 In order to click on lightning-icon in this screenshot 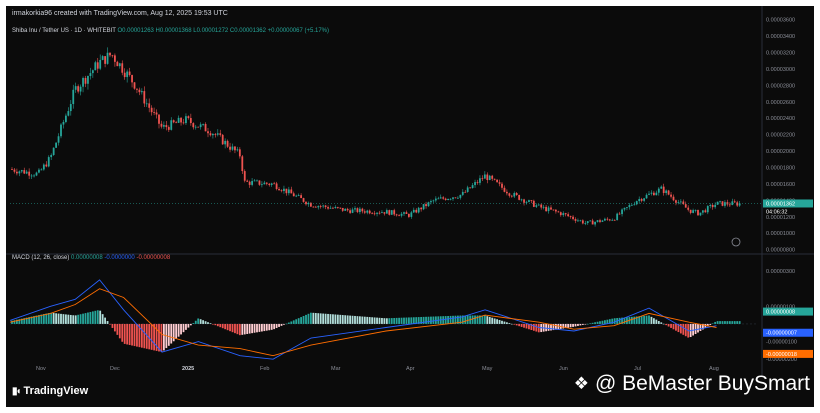, I will do `click(736, 242)`.